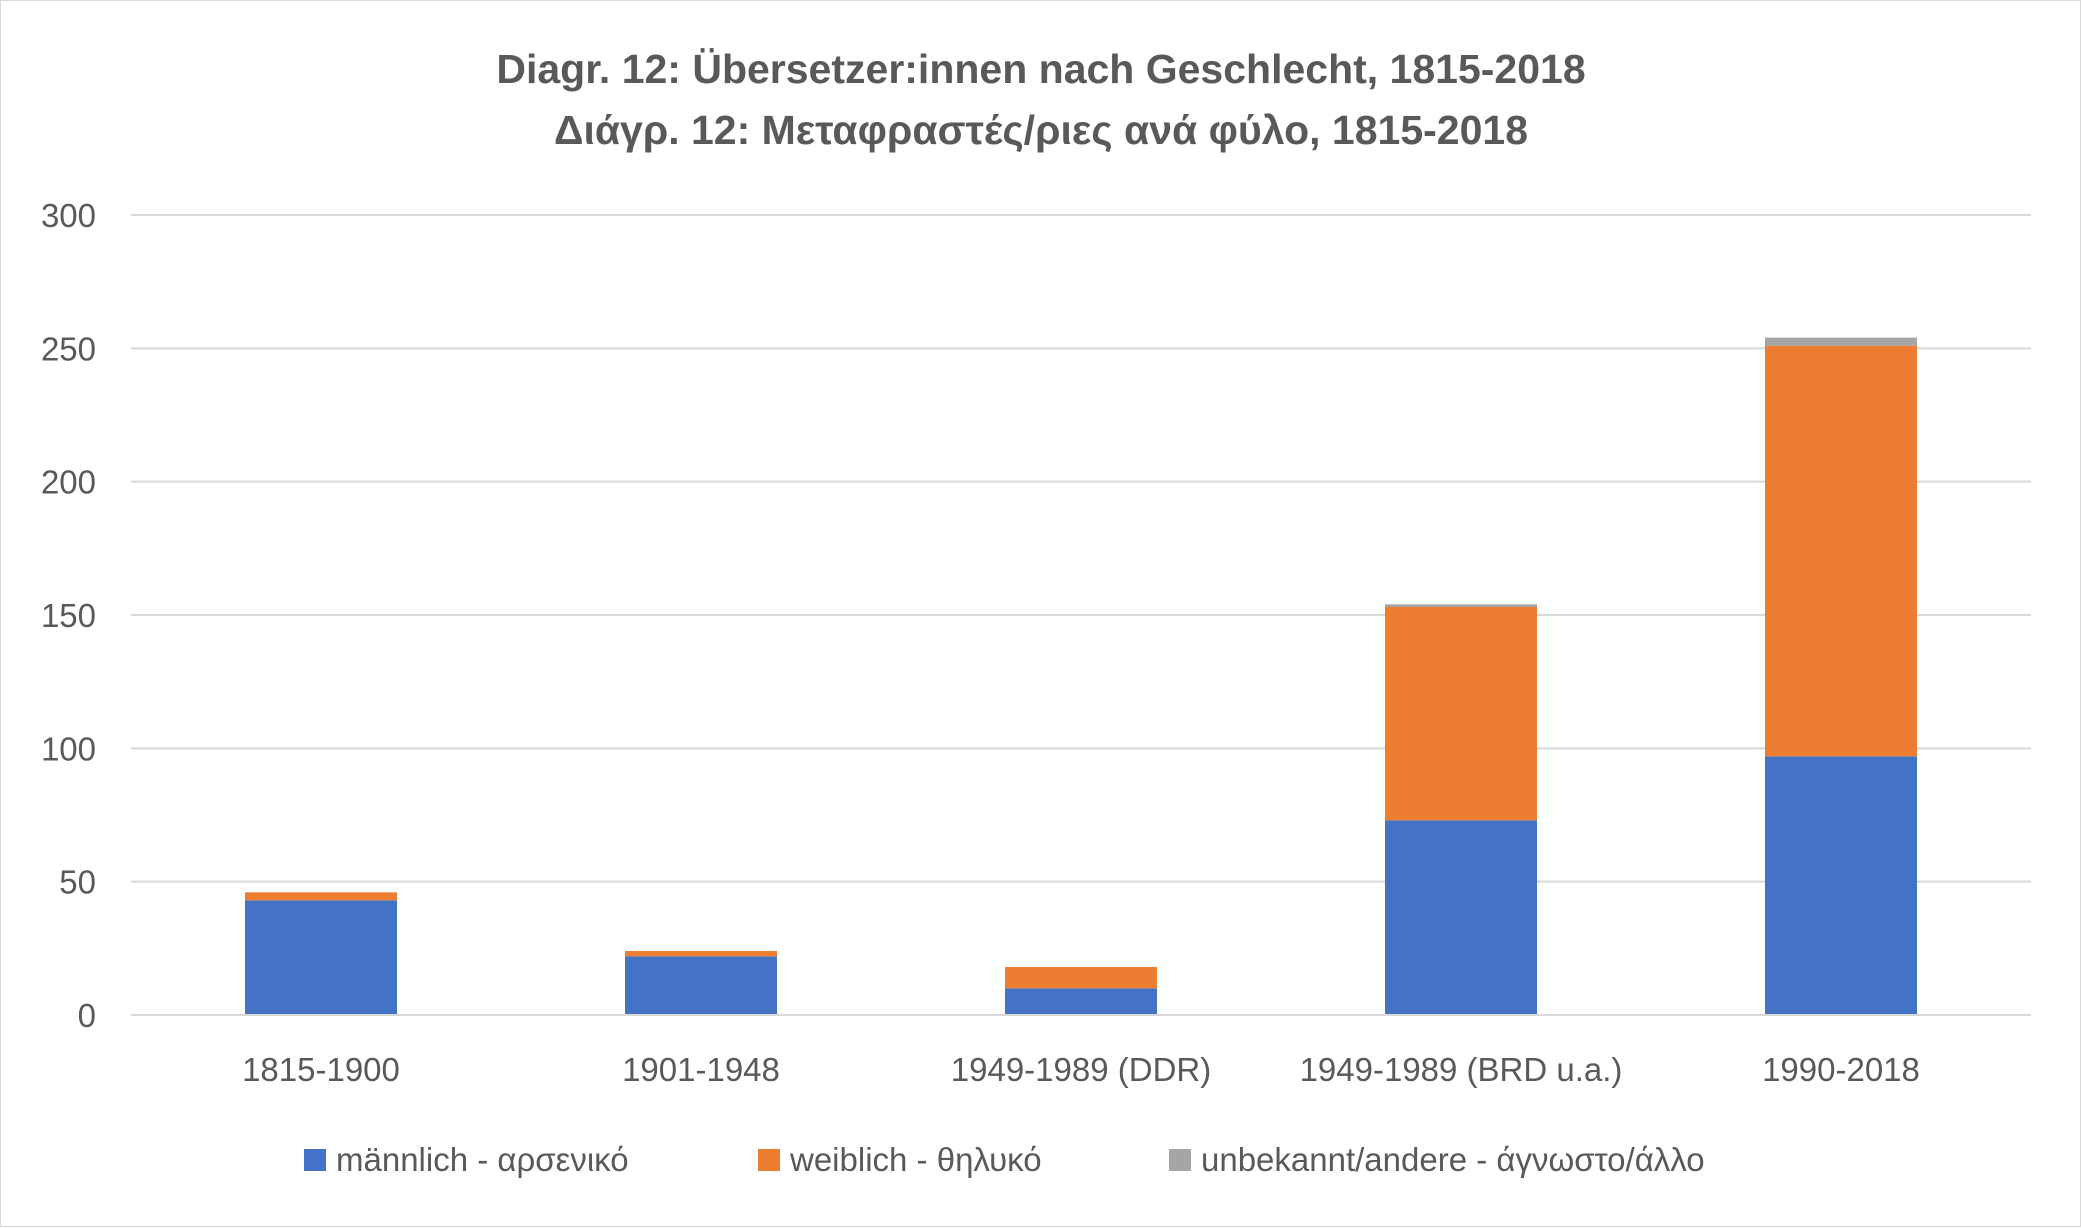  What do you see at coordinates (482, 1159) in the screenshot?
I see `legend-label-1: männlich - αρσενικό` at bounding box center [482, 1159].